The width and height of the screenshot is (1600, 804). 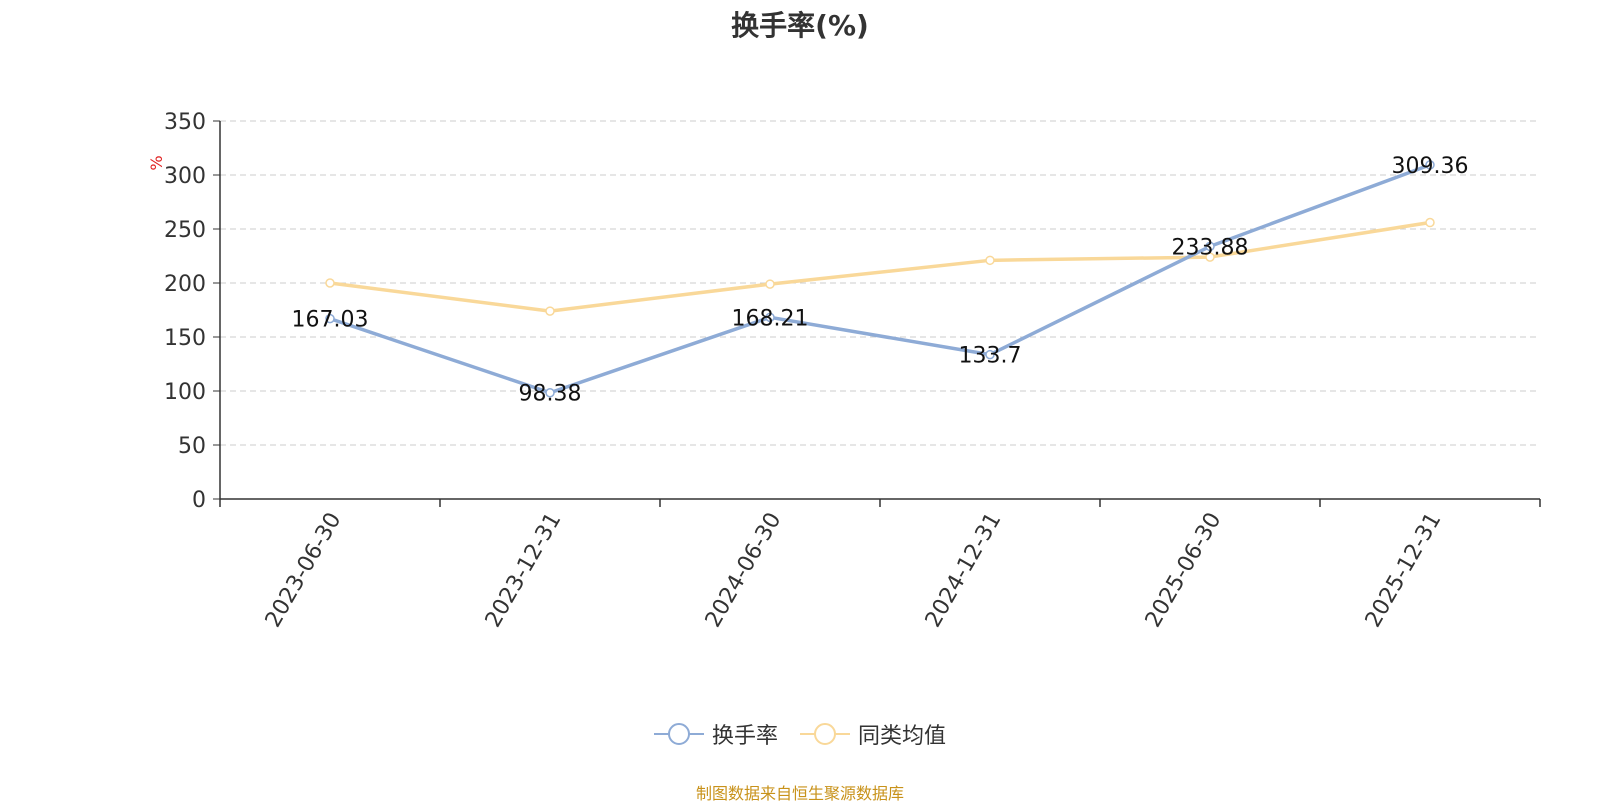 I want to click on data-label: 168.21, so click(x=770, y=318).